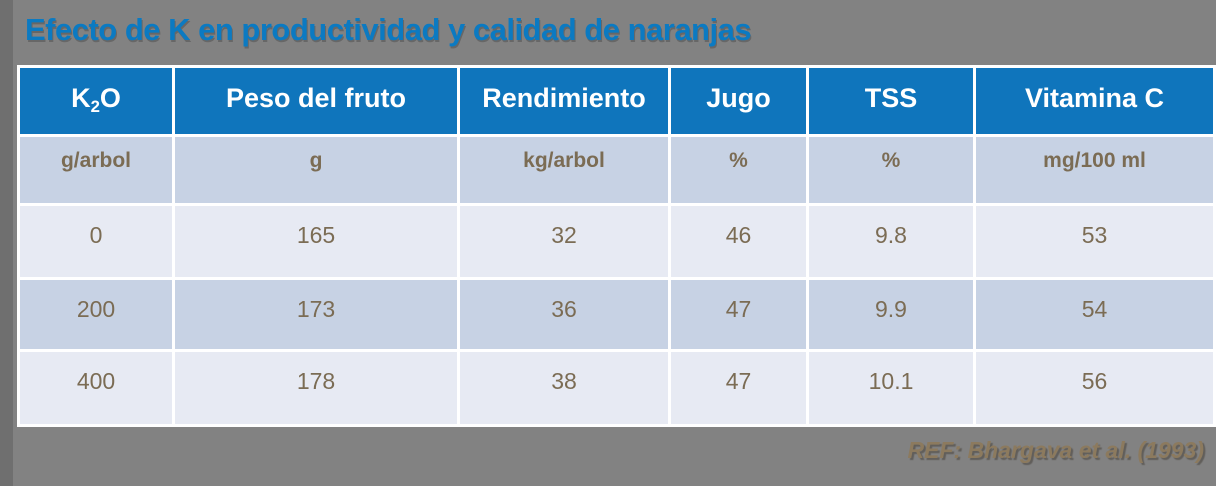 This screenshot has width=1216, height=486. I want to click on table-cell: 54, so click(1094, 314).